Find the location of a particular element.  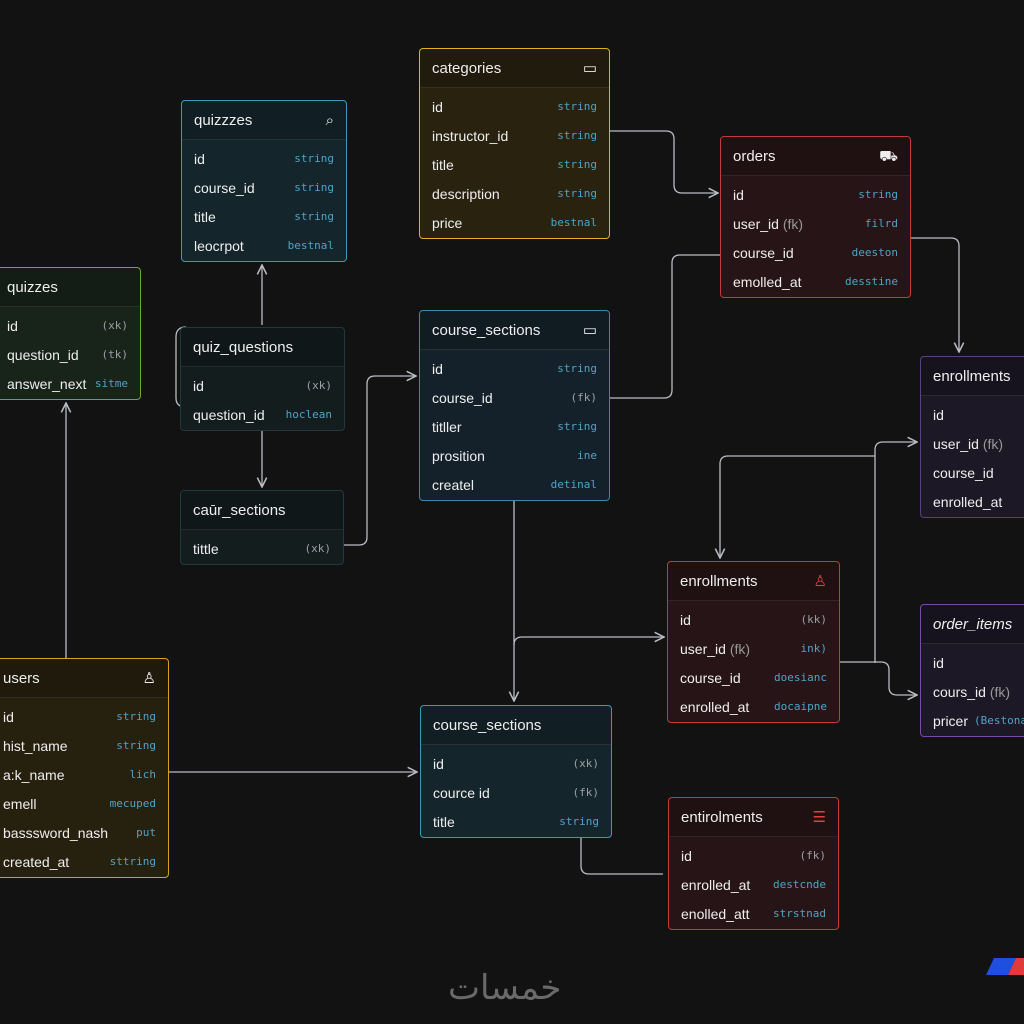

field-row: leocrpot bestnal is located at coordinates (264, 245).